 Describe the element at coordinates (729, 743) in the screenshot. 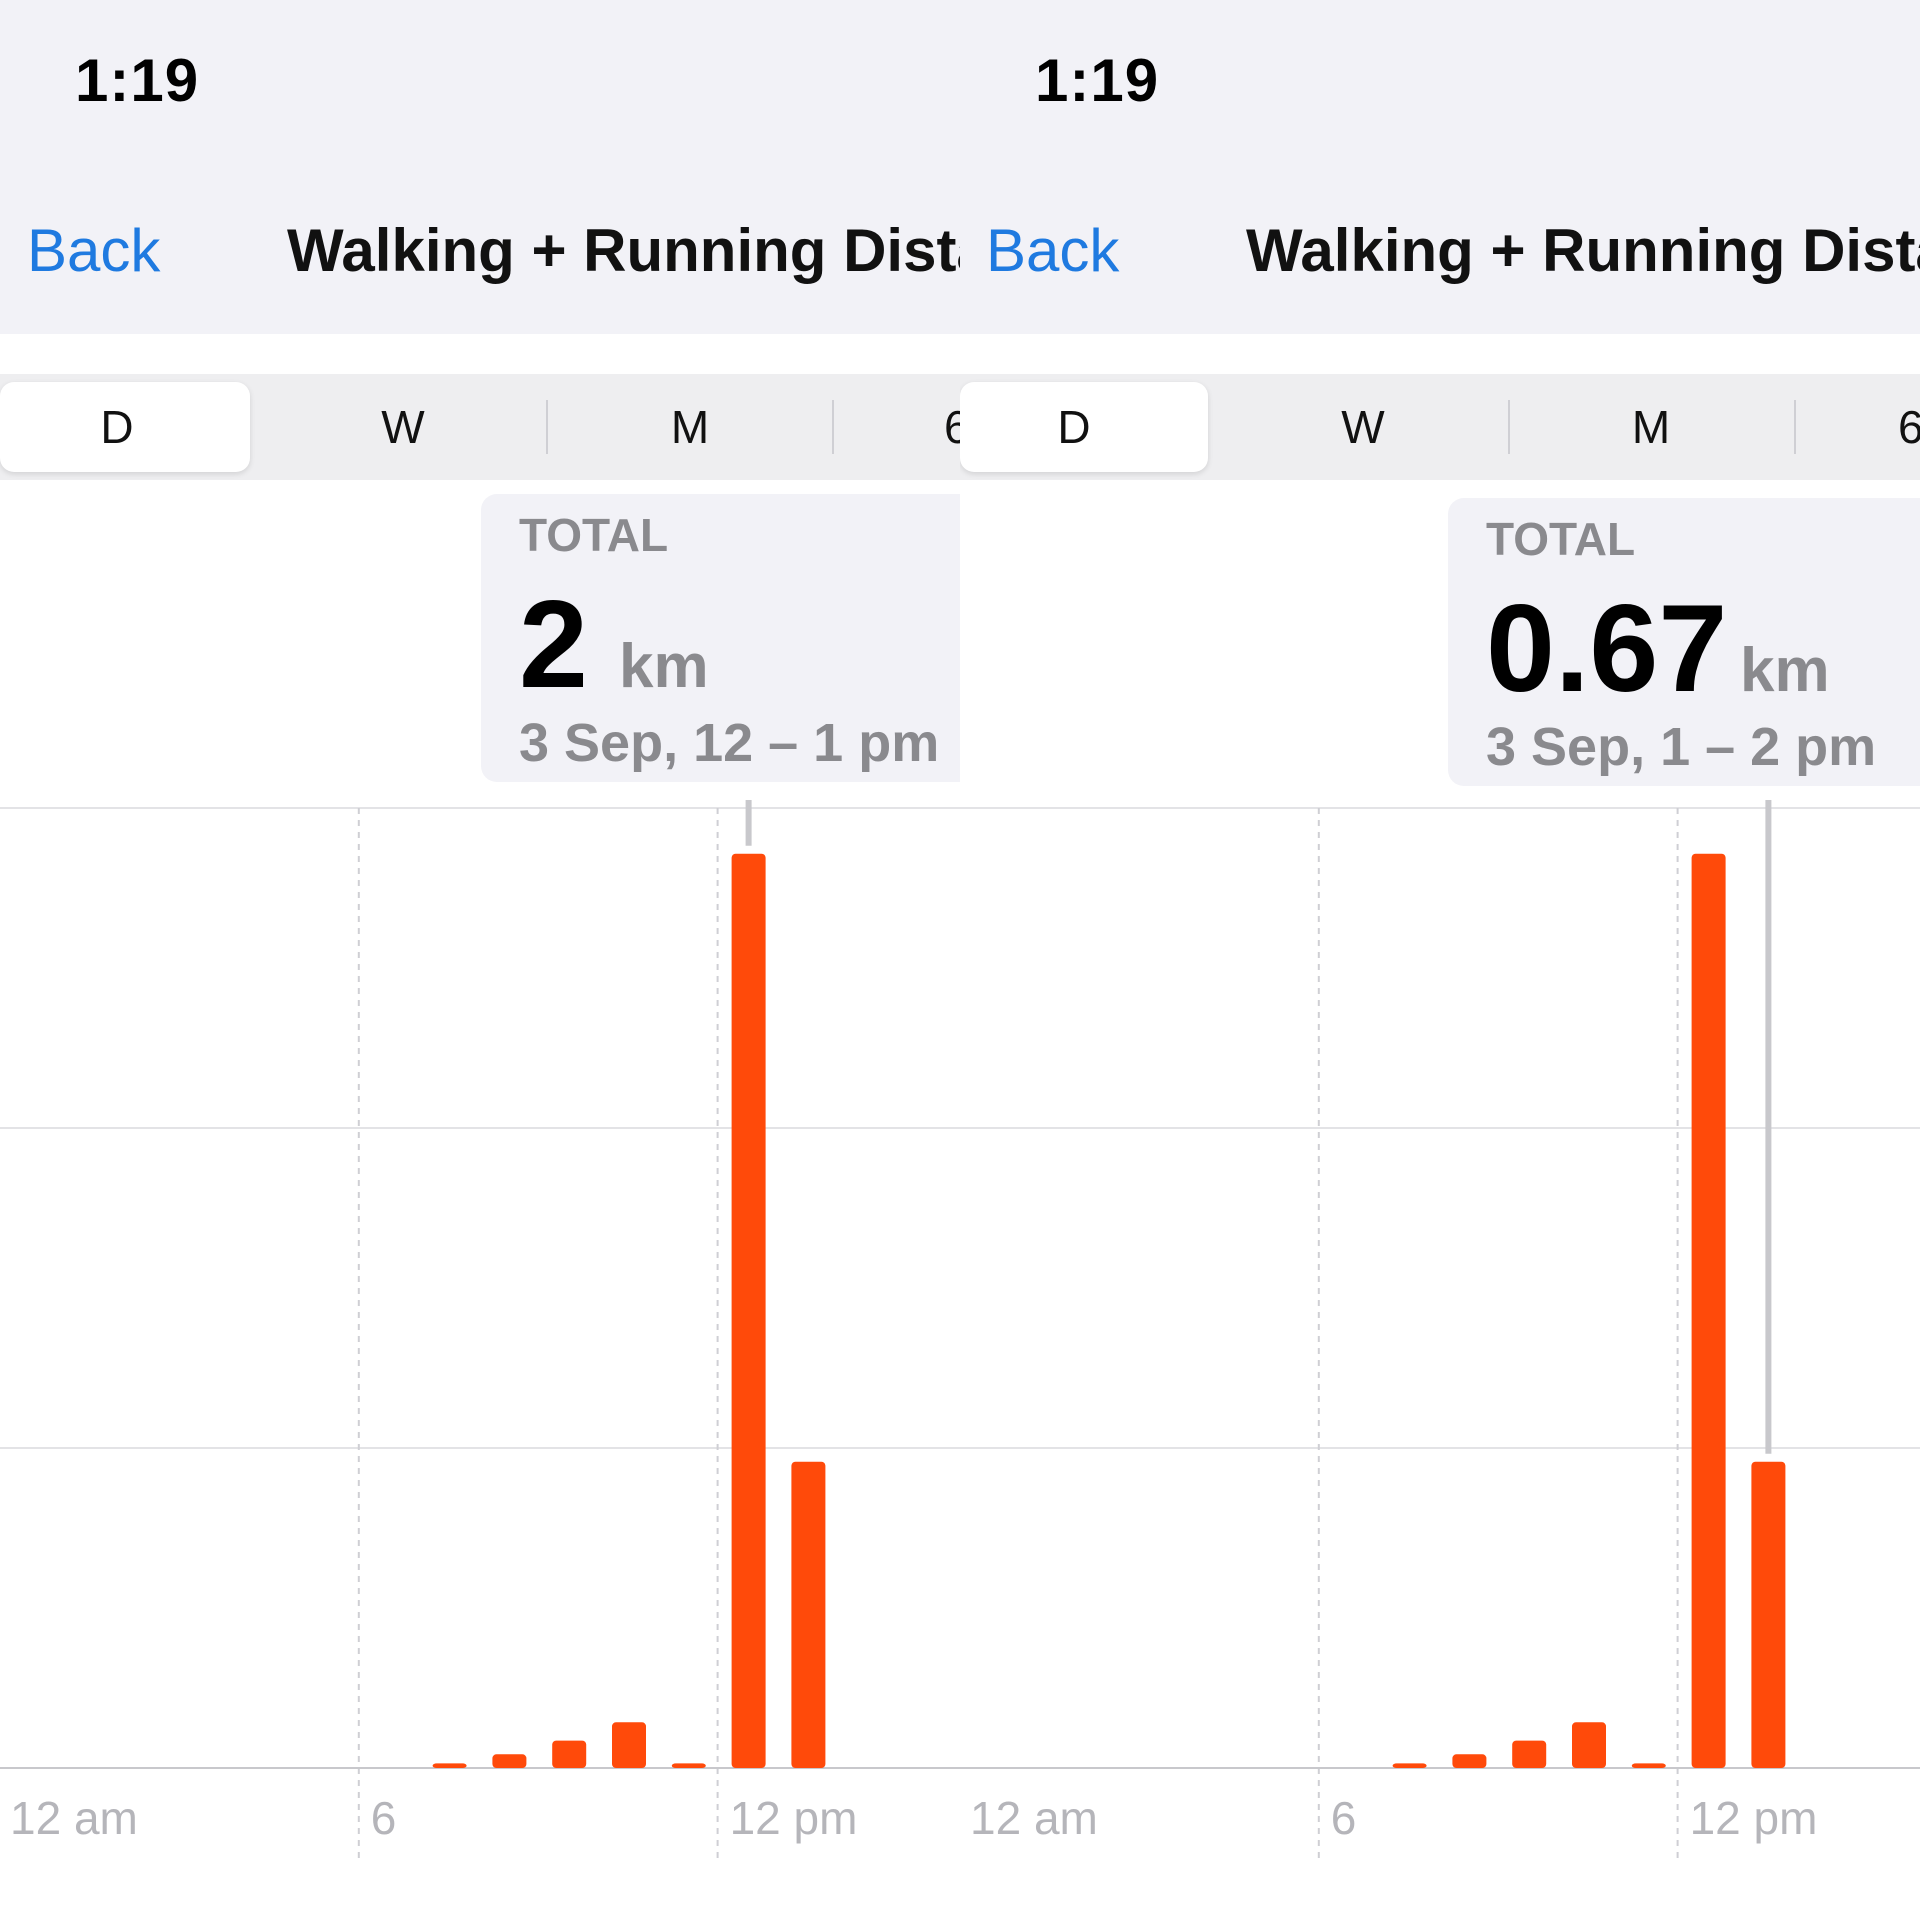

I see `tooltip-time-range: 3 Sep, 12 – 1 pm` at that location.